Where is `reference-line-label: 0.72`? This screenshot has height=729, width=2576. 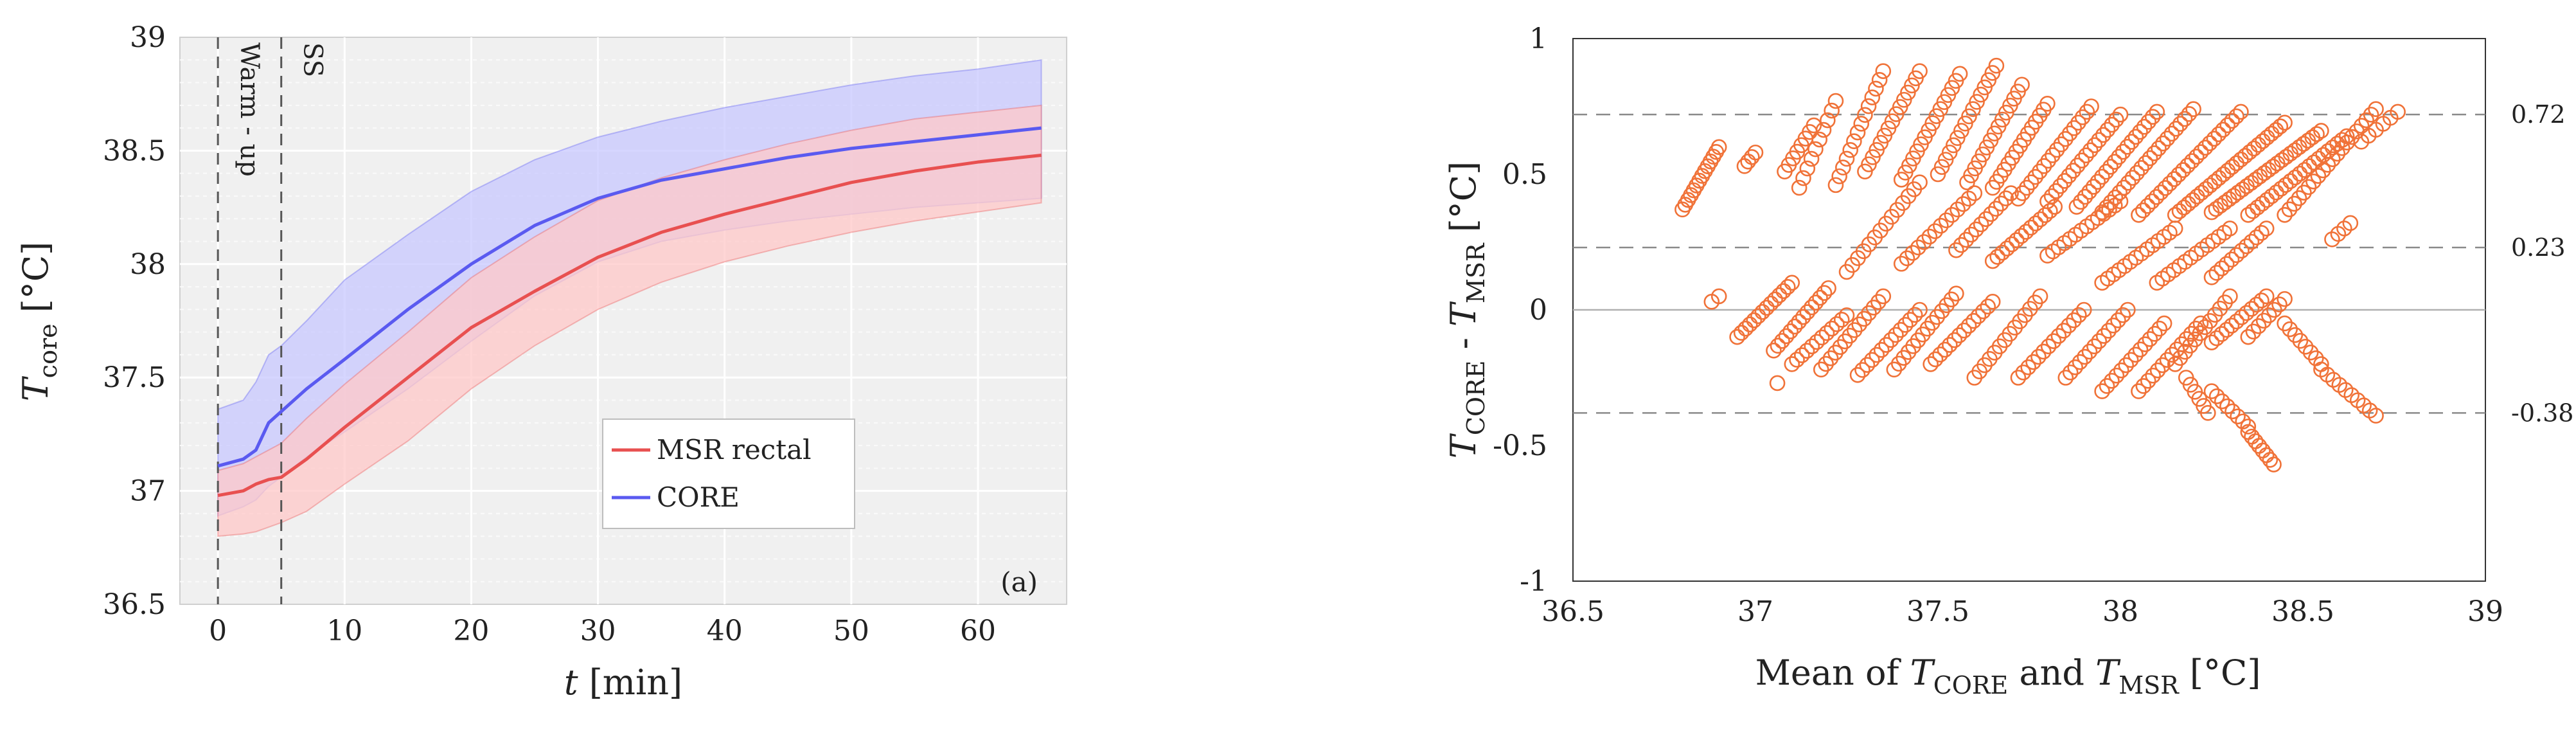
reference-line-label: 0.72 is located at coordinates (2539, 115).